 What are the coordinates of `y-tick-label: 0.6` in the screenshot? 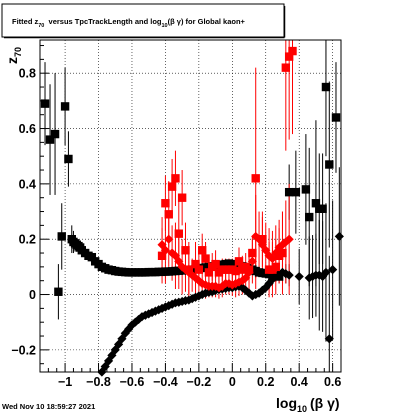 It's located at (27, 129).